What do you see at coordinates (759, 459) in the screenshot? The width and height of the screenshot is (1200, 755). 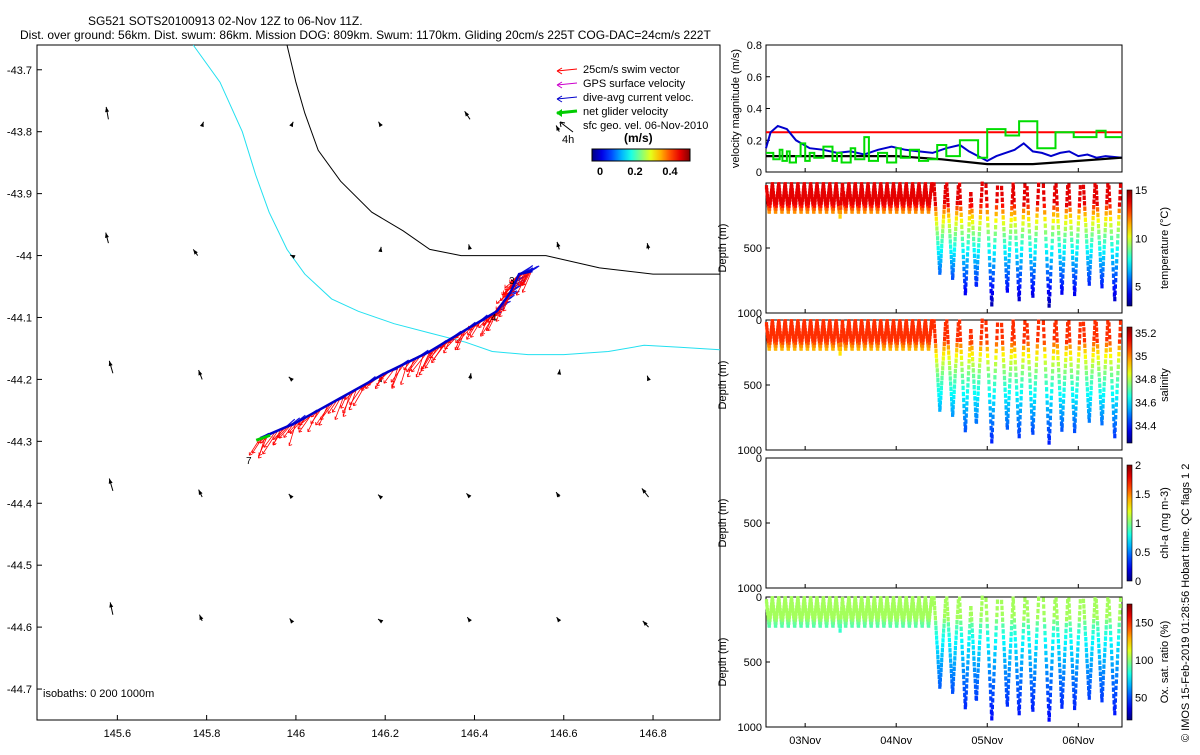 I see `section-y-tick-label: 0` at bounding box center [759, 459].